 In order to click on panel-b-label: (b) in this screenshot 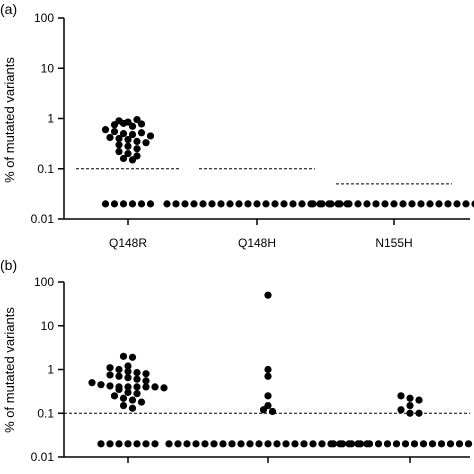, I will do `click(8, 265)`.